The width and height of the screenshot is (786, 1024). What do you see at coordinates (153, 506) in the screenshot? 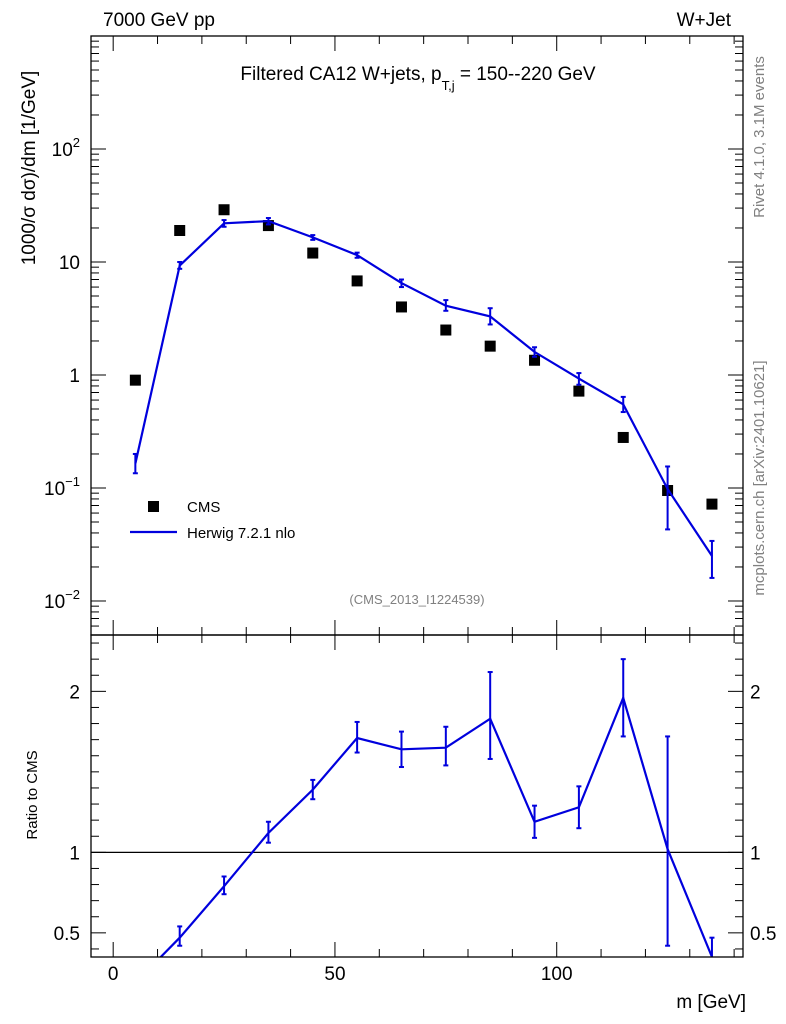
I see `legend-cms-marker` at bounding box center [153, 506].